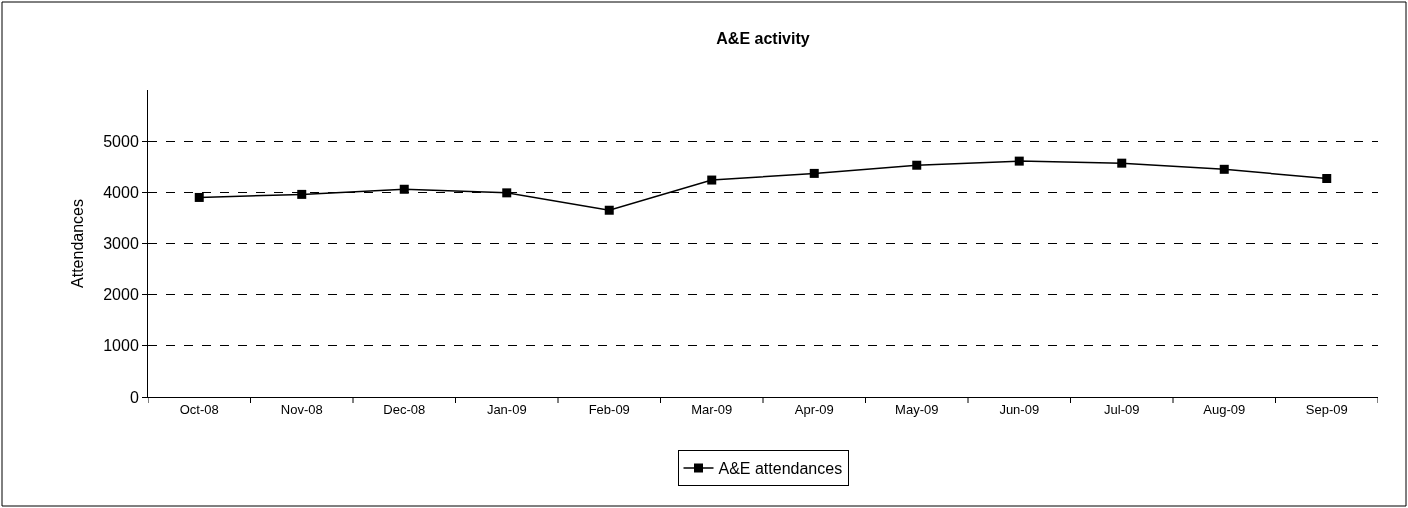 This screenshot has height=508, width=1408. Describe the element at coordinates (121, 141) in the screenshot. I see `y-tick-label: 5000` at that location.